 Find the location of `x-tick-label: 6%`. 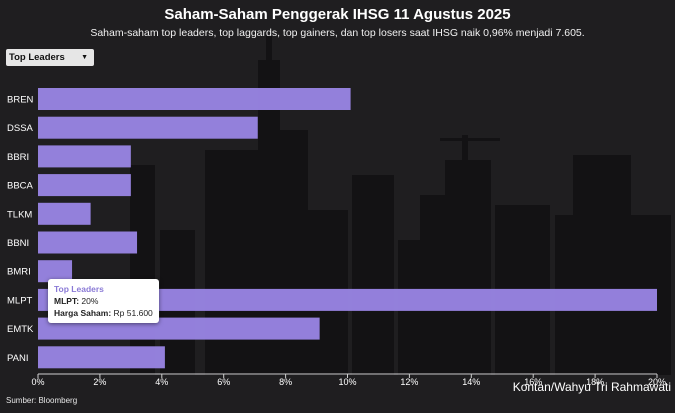

x-tick-label: 6% is located at coordinates (223, 382).